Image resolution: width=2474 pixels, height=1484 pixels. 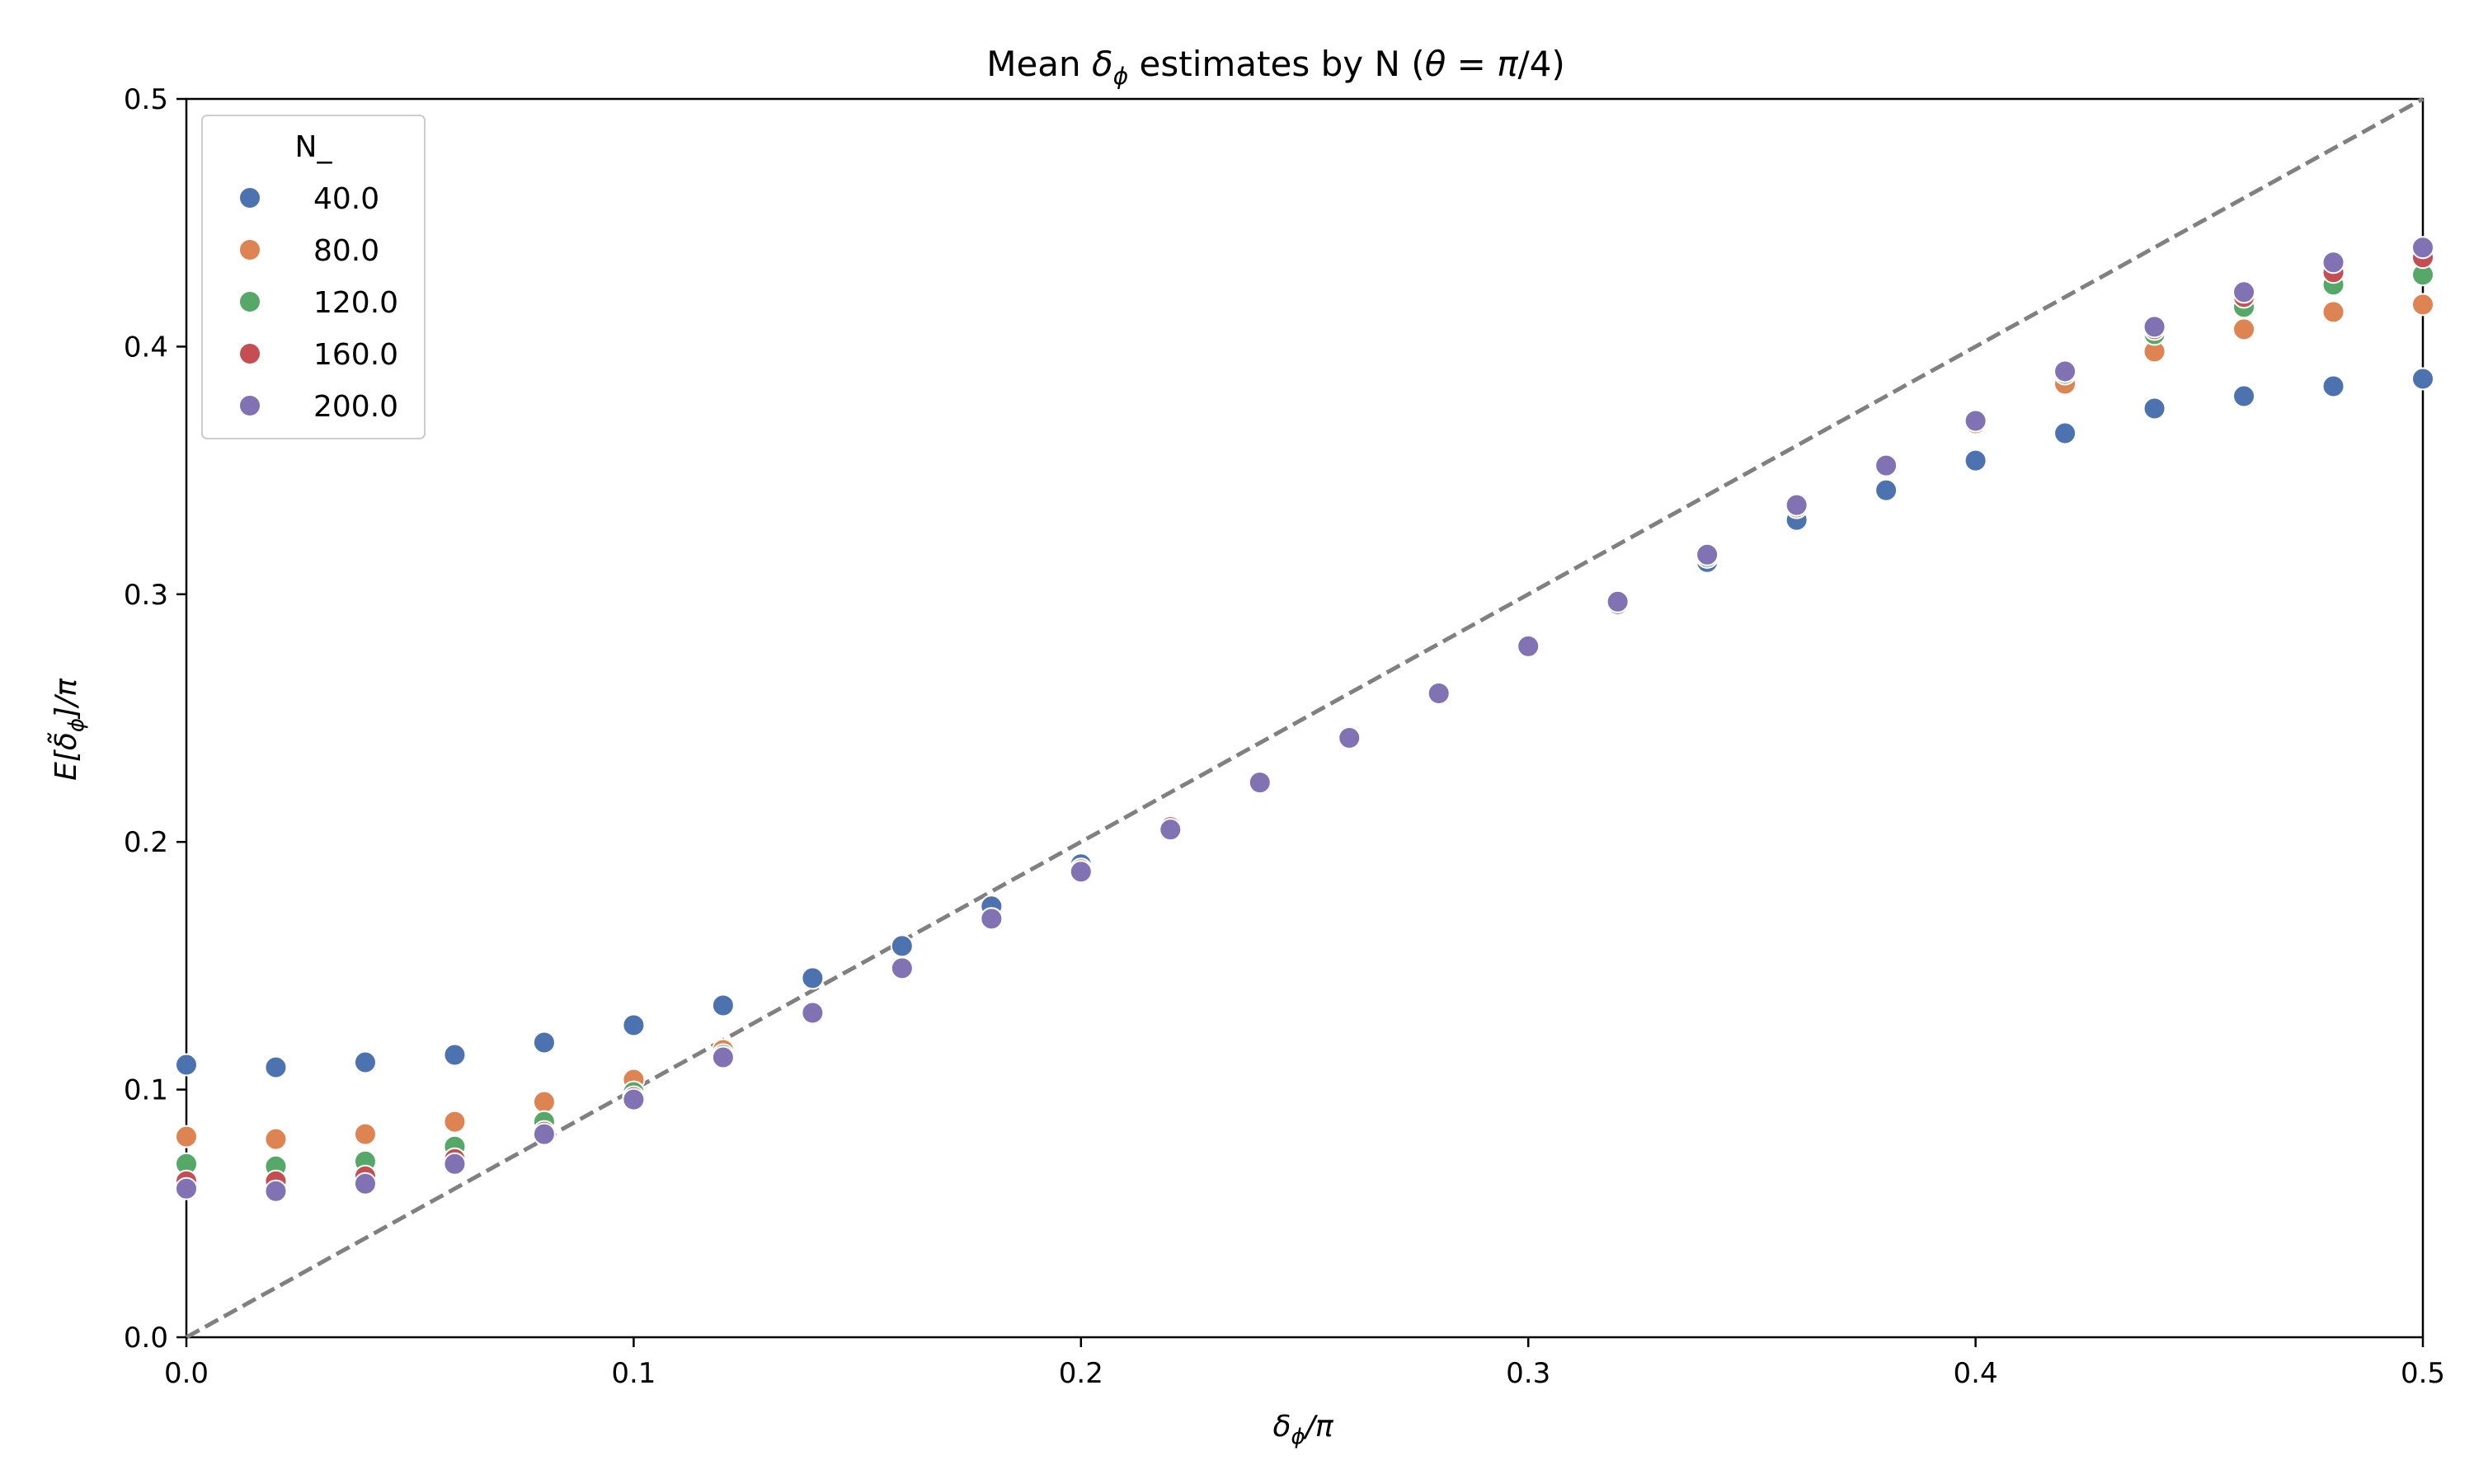 I want to click on legend-label: 120.0, so click(x=355, y=303).